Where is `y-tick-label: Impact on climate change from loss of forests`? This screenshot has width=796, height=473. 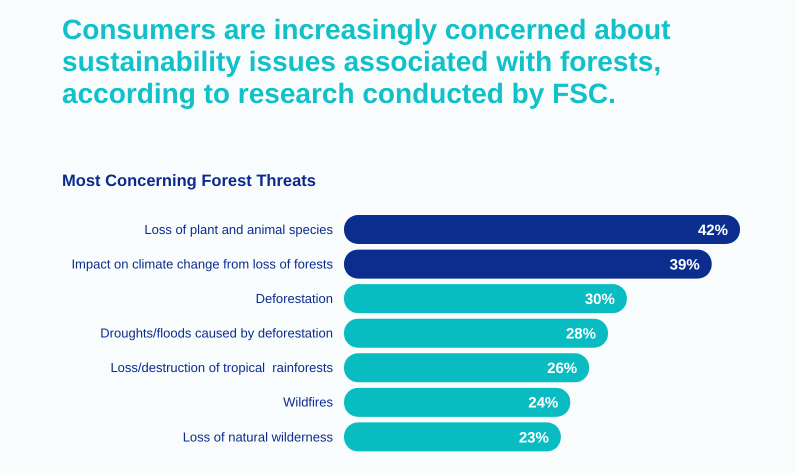
y-tick-label: Impact on climate change from loss of forests is located at coordinates (202, 264).